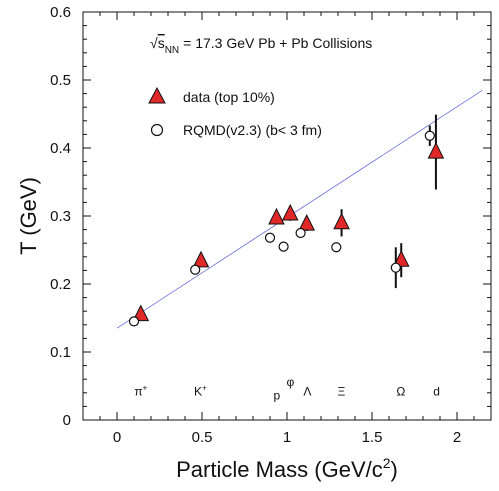 This screenshot has height=491, width=499. I want to click on legend-label-data: data (top 10%), so click(229, 97).